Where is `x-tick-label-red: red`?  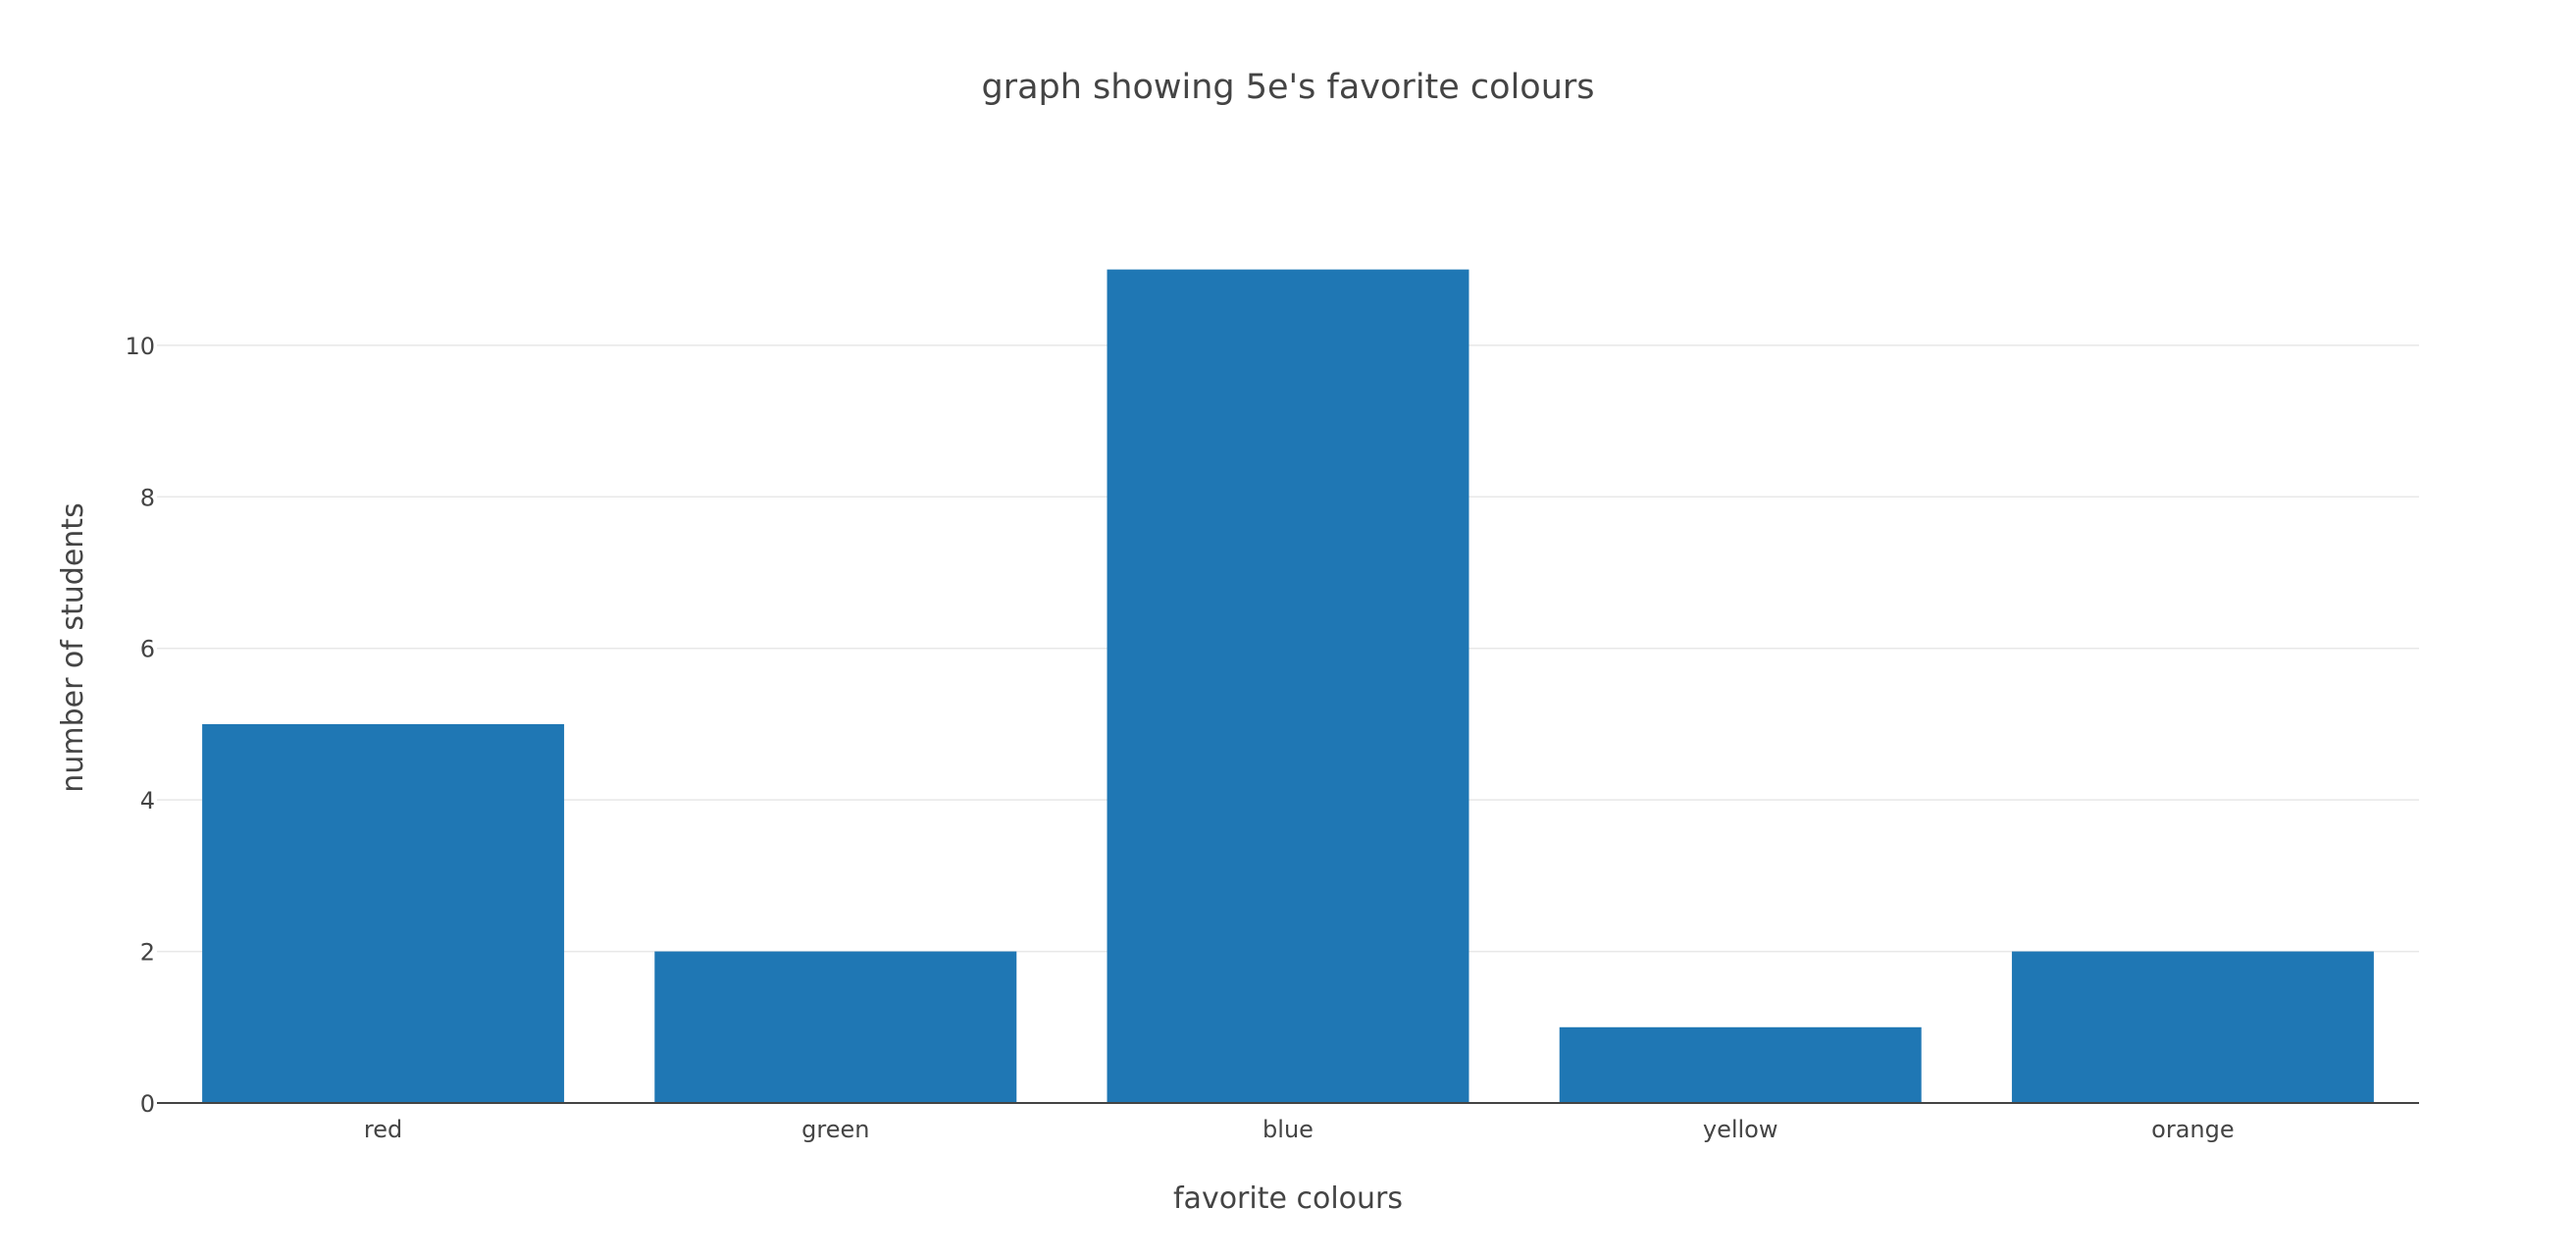 x-tick-label-red: red is located at coordinates (383, 1129).